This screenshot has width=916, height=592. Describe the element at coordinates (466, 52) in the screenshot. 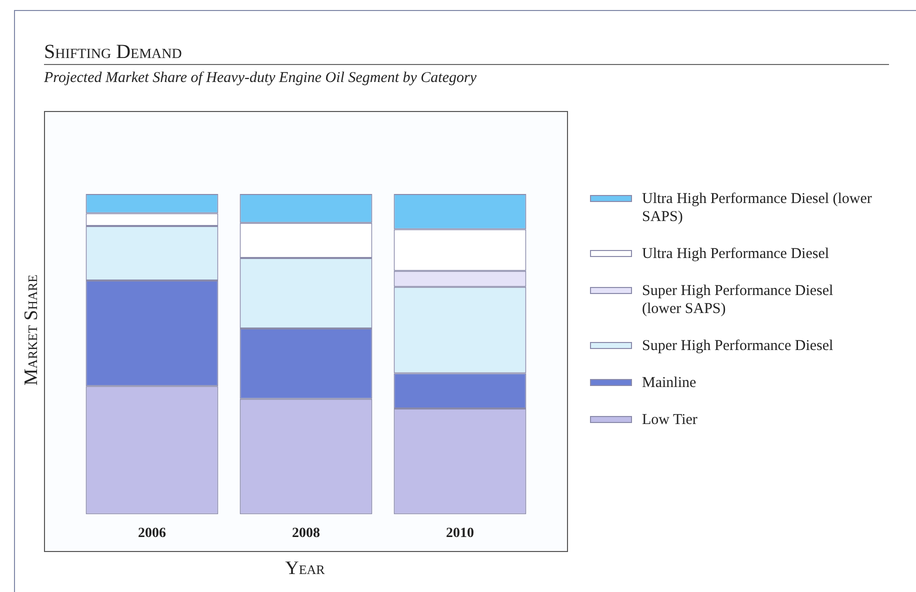

I see `chart-title: Shifting Demand` at that location.